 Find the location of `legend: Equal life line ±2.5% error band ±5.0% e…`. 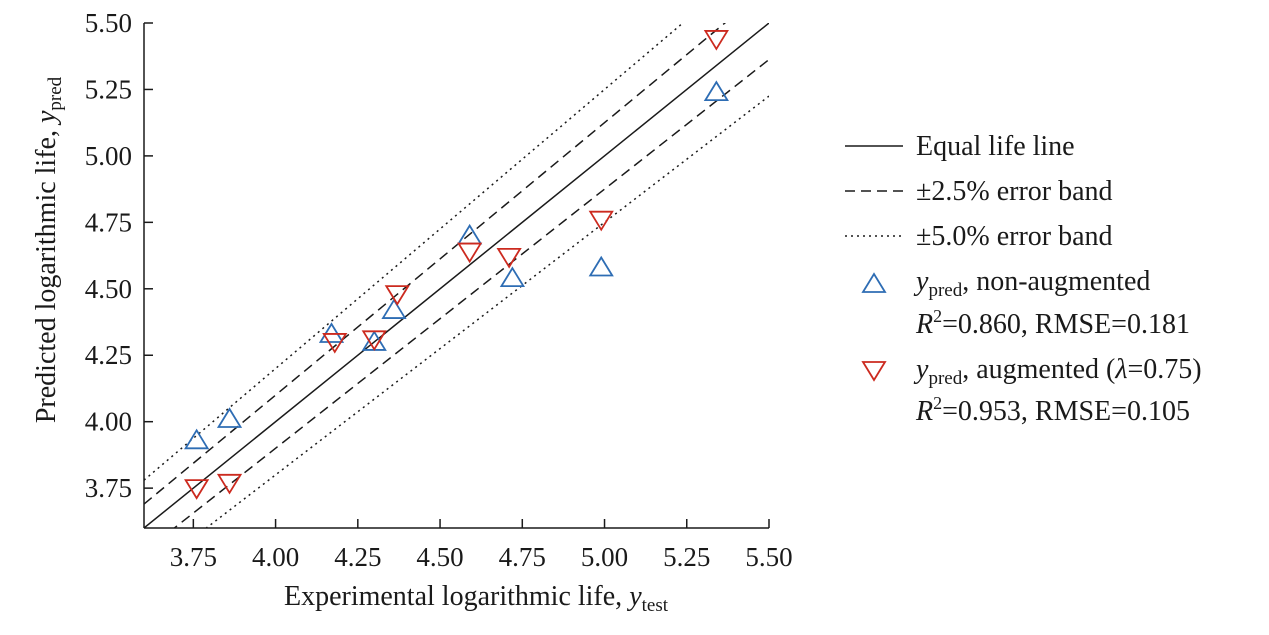

legend: Equal life line ±2.5% error band ±5.0% e… is located at coordinates (1023, 279).